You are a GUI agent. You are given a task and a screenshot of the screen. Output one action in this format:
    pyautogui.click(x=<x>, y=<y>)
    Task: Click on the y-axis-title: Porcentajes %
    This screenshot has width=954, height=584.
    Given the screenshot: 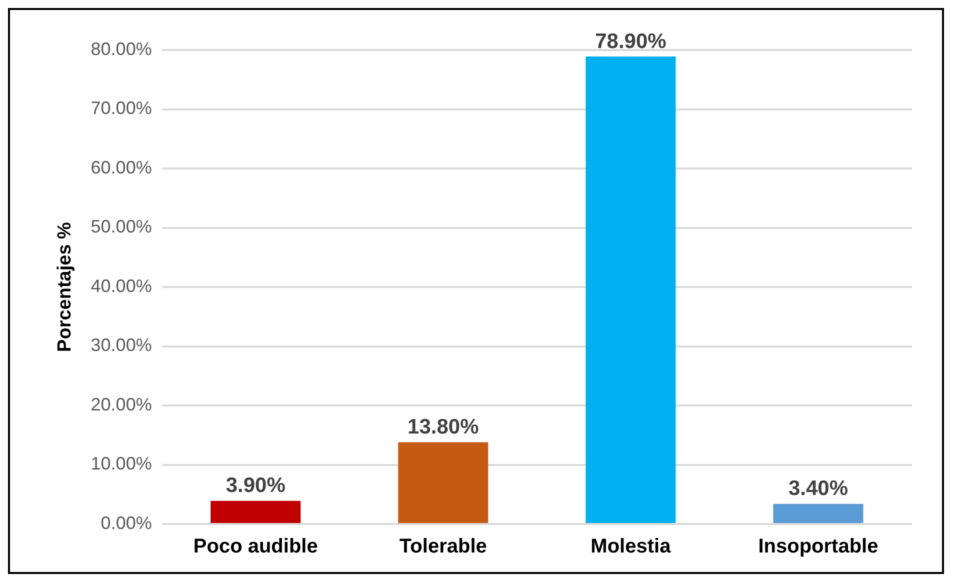 What is the action you would take?
    pyautogui.click(x=65, y=287)
    